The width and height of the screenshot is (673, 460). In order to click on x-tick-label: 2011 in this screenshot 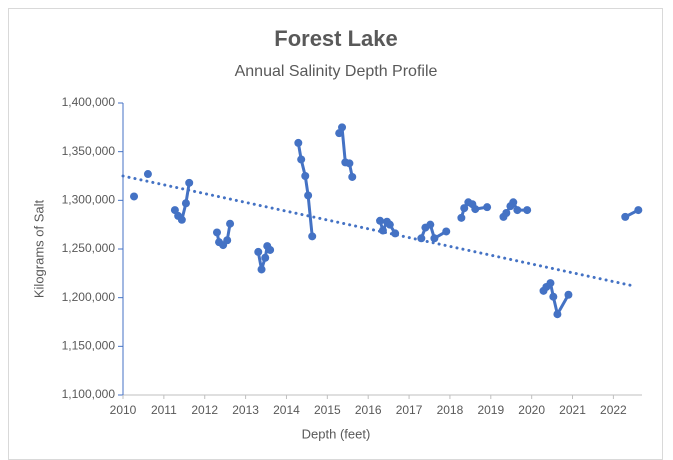, I will do `click(164, 410)`.